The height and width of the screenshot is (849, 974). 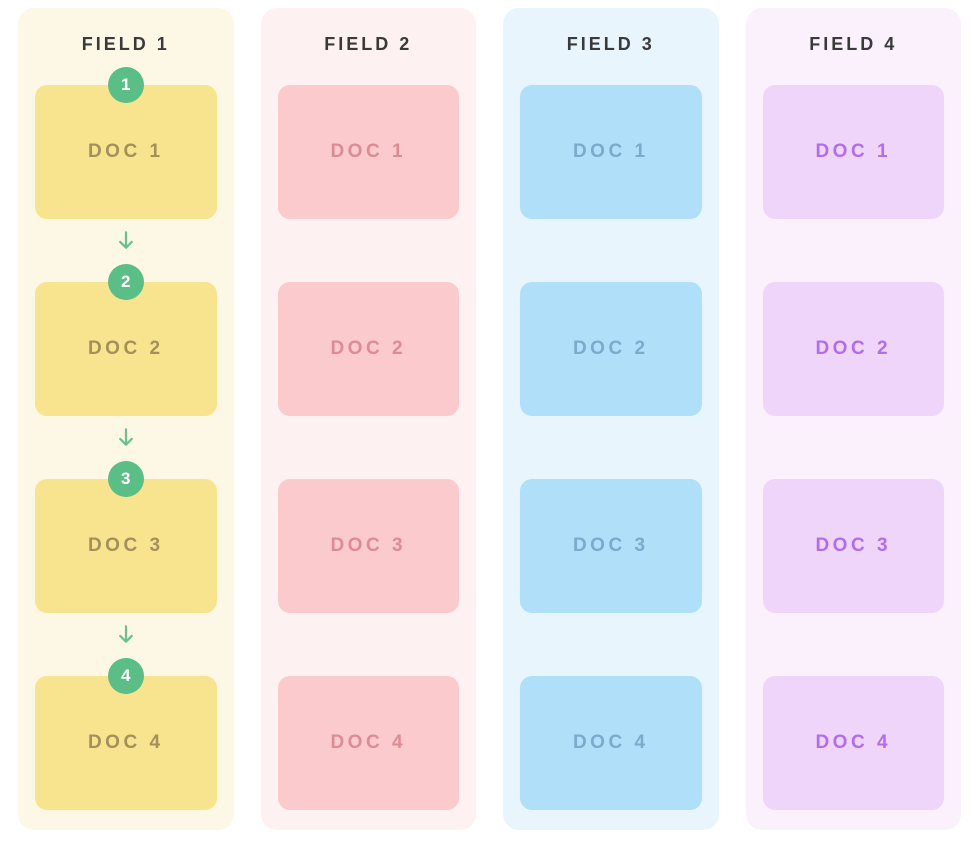 What do you see at coordinates (125, 676) in the screenshot?
I see `step-badge: 4` at bounding box center [125, 676].